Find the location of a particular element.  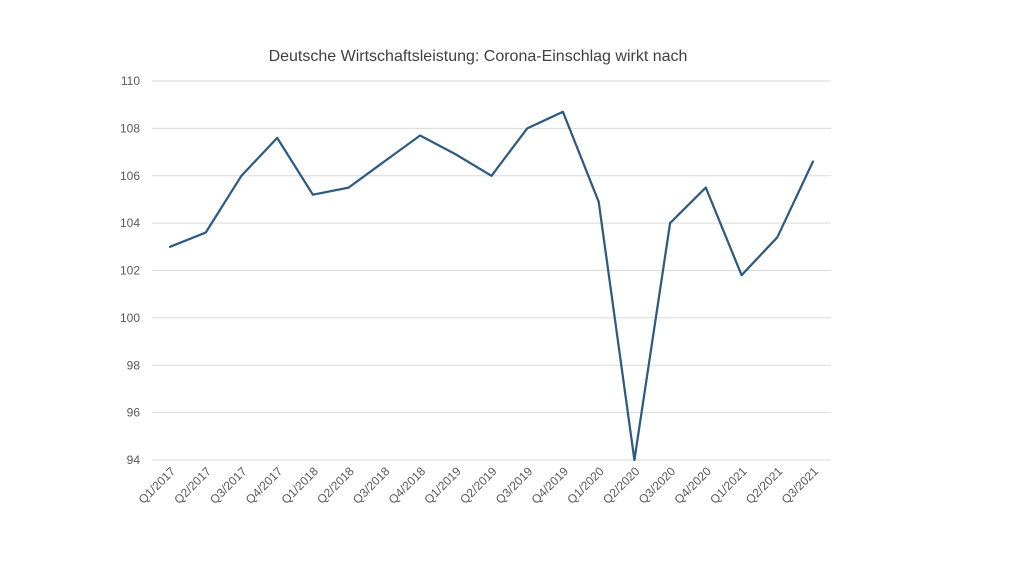

x-tick-label: Q3/2019 is located at coordinates (514, 485).